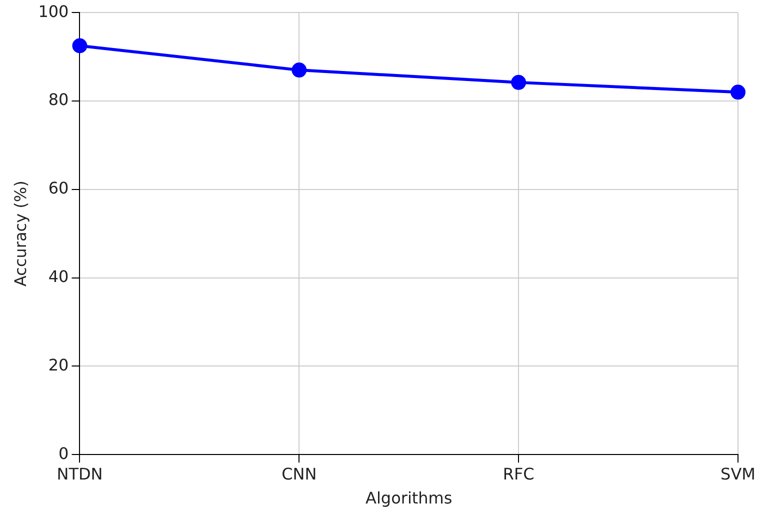 The image size is (763, 515). Describe the element at coordinates (58, 100) in the screenshot. I see `y-tick-label: 80` at that location.